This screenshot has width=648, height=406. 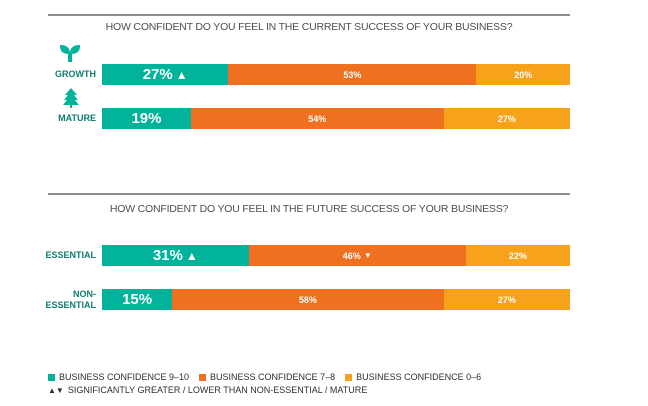 I want to click on bar-segment: 58%, so click(x=308, y=299).